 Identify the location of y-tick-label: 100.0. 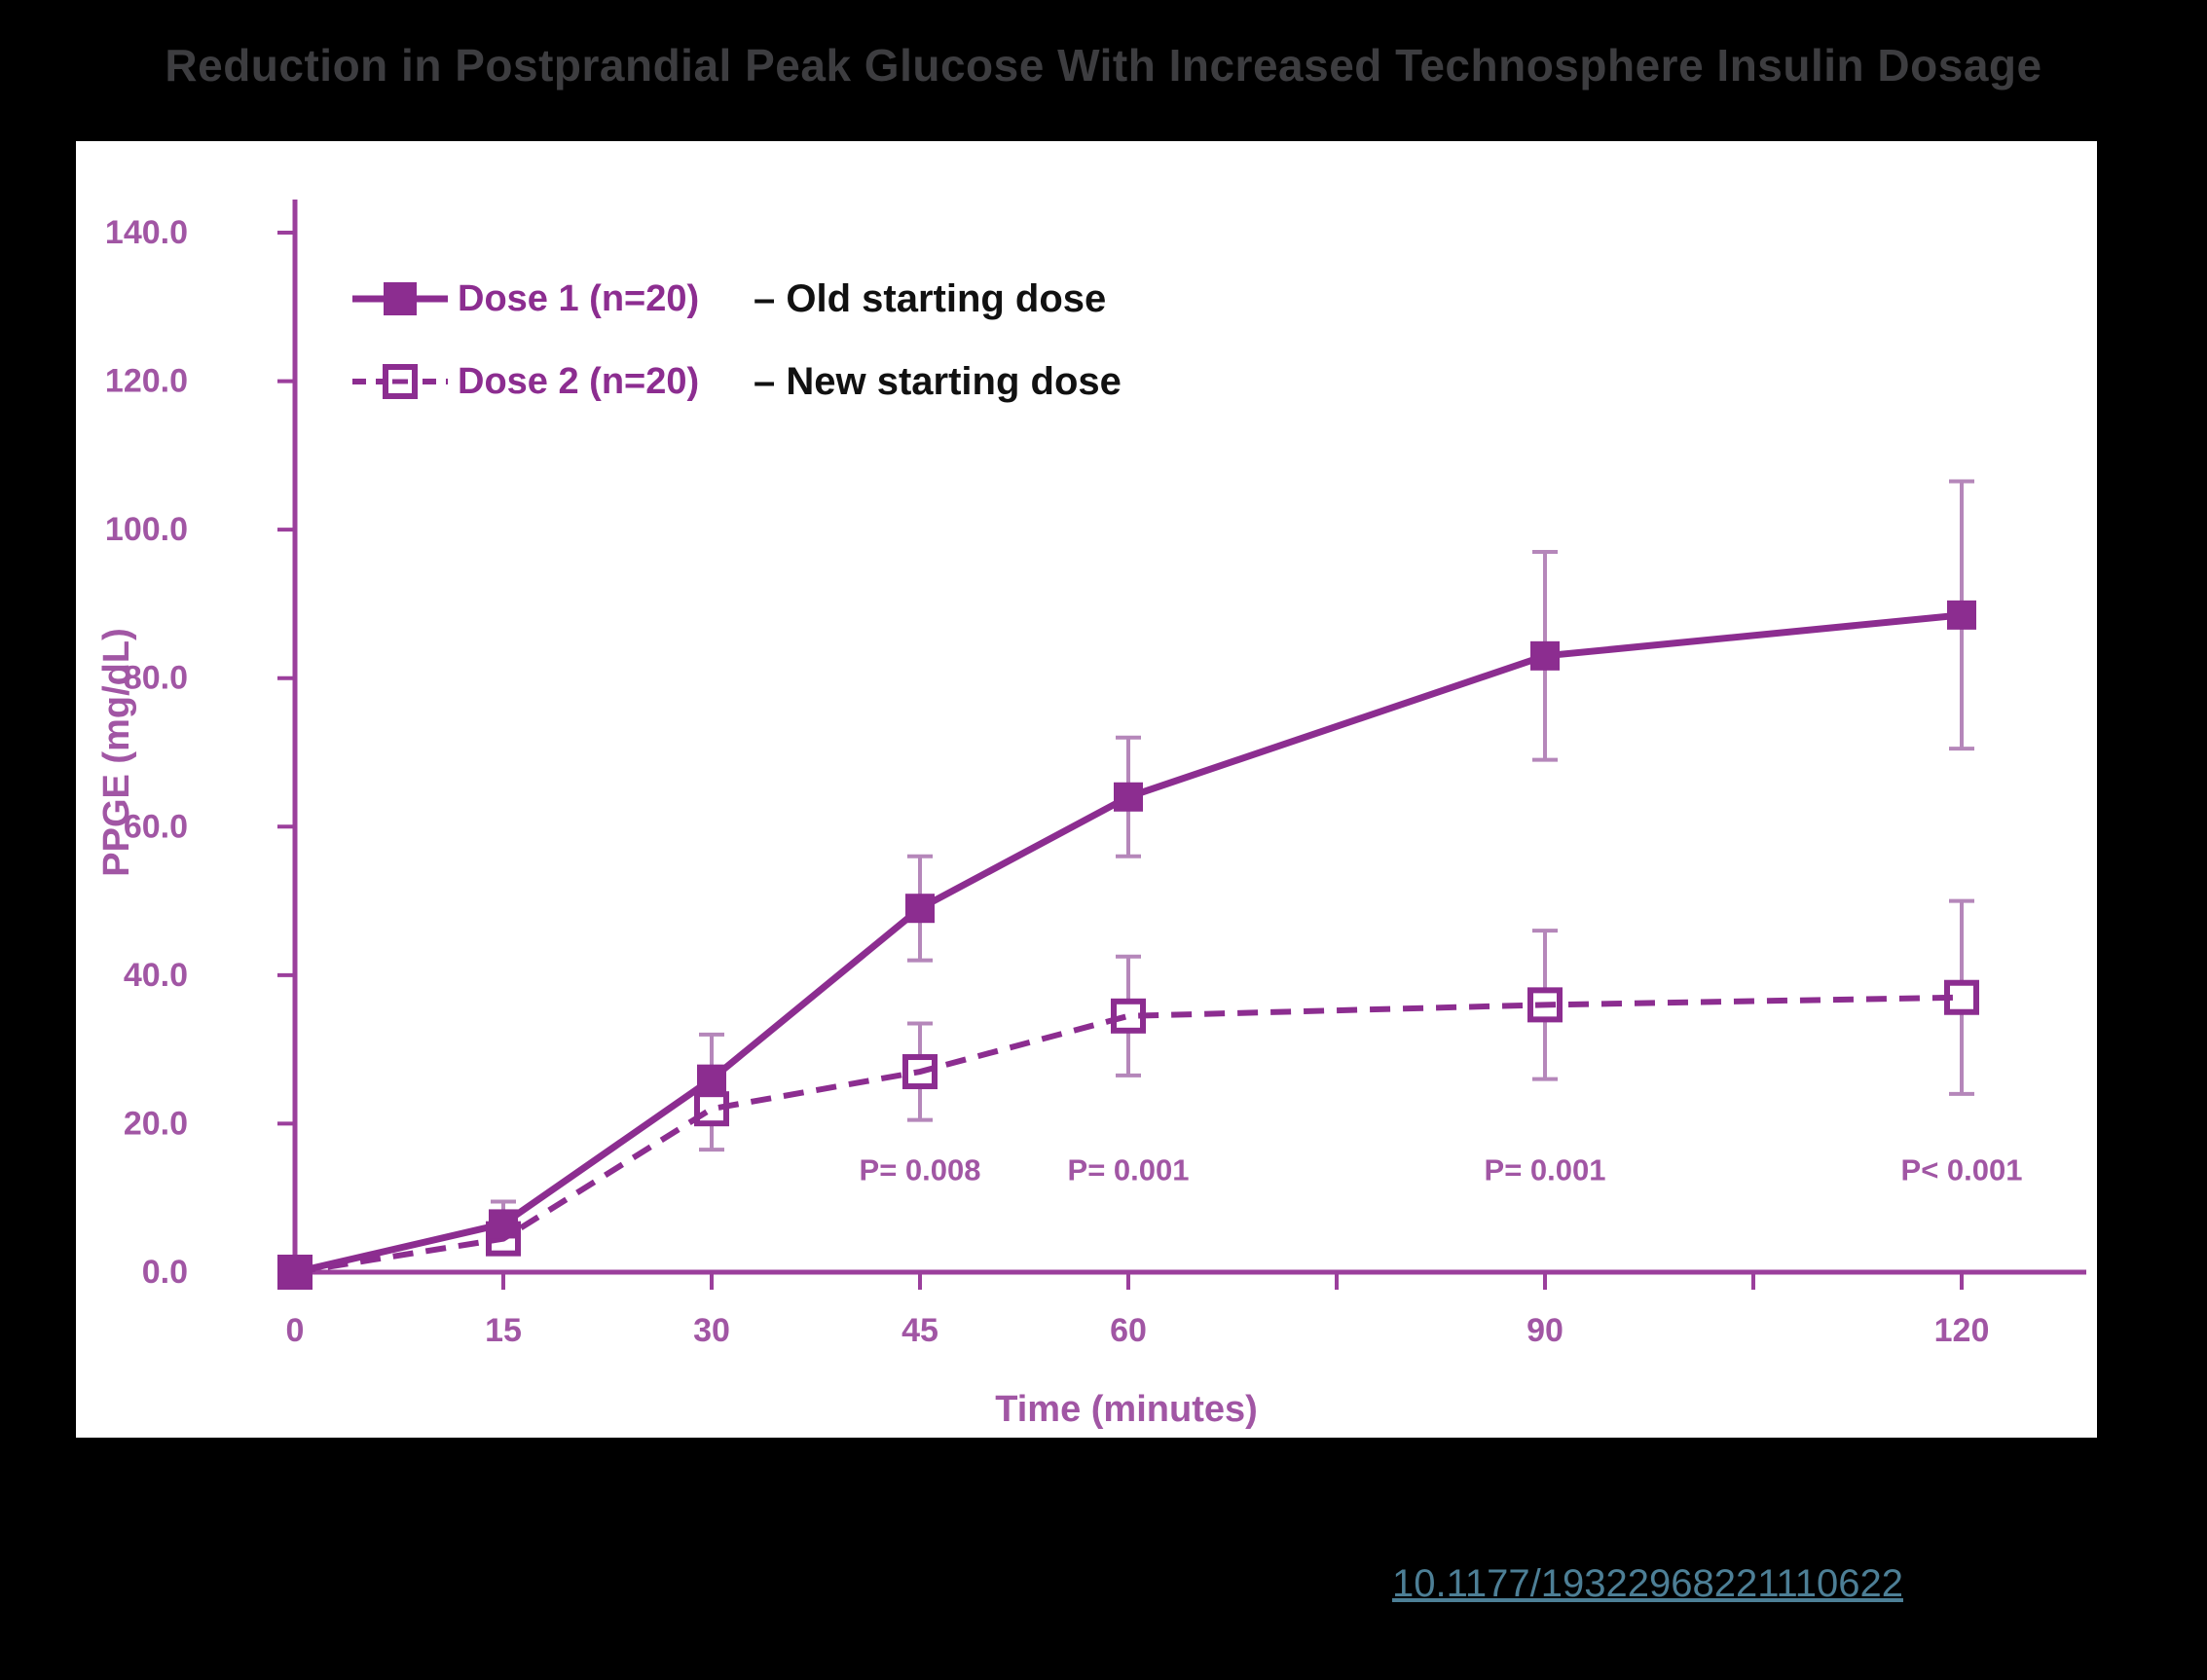
(147, 529).